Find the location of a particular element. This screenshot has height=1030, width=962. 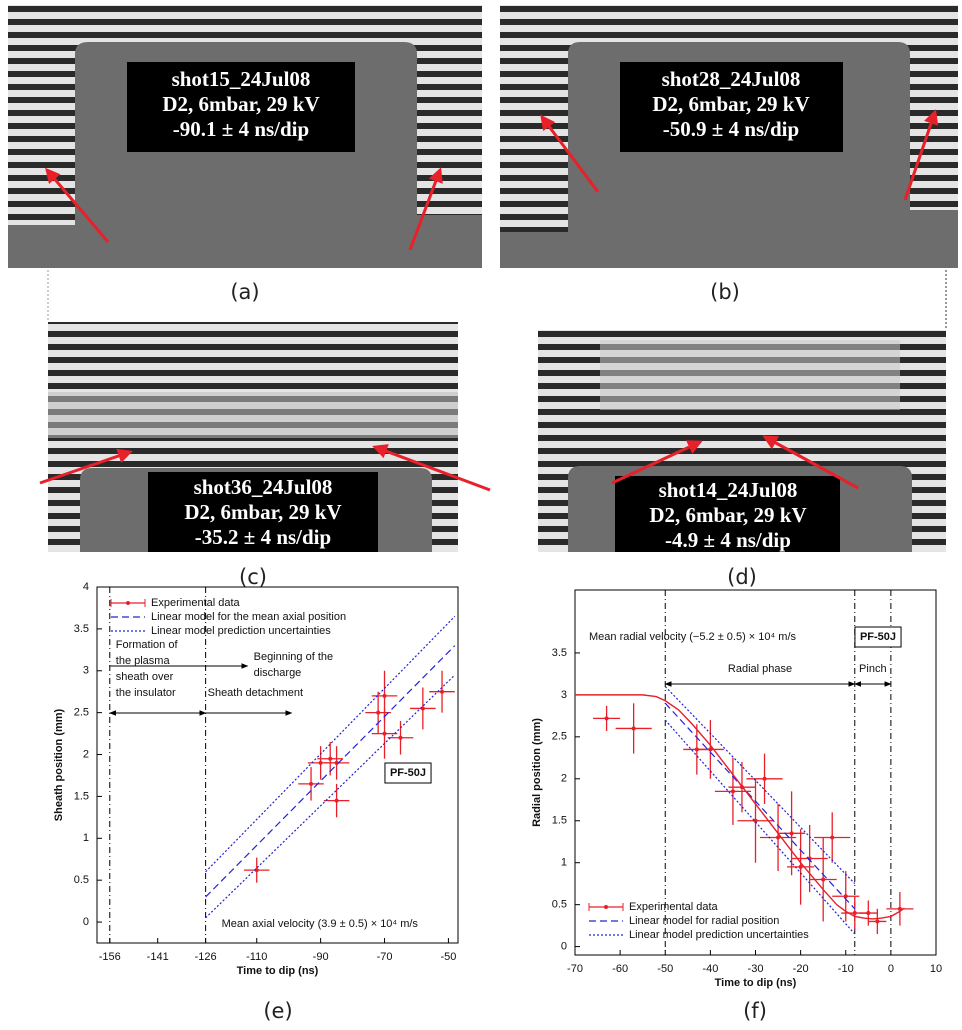

caption: (d) is located at coordinates (742, 577).